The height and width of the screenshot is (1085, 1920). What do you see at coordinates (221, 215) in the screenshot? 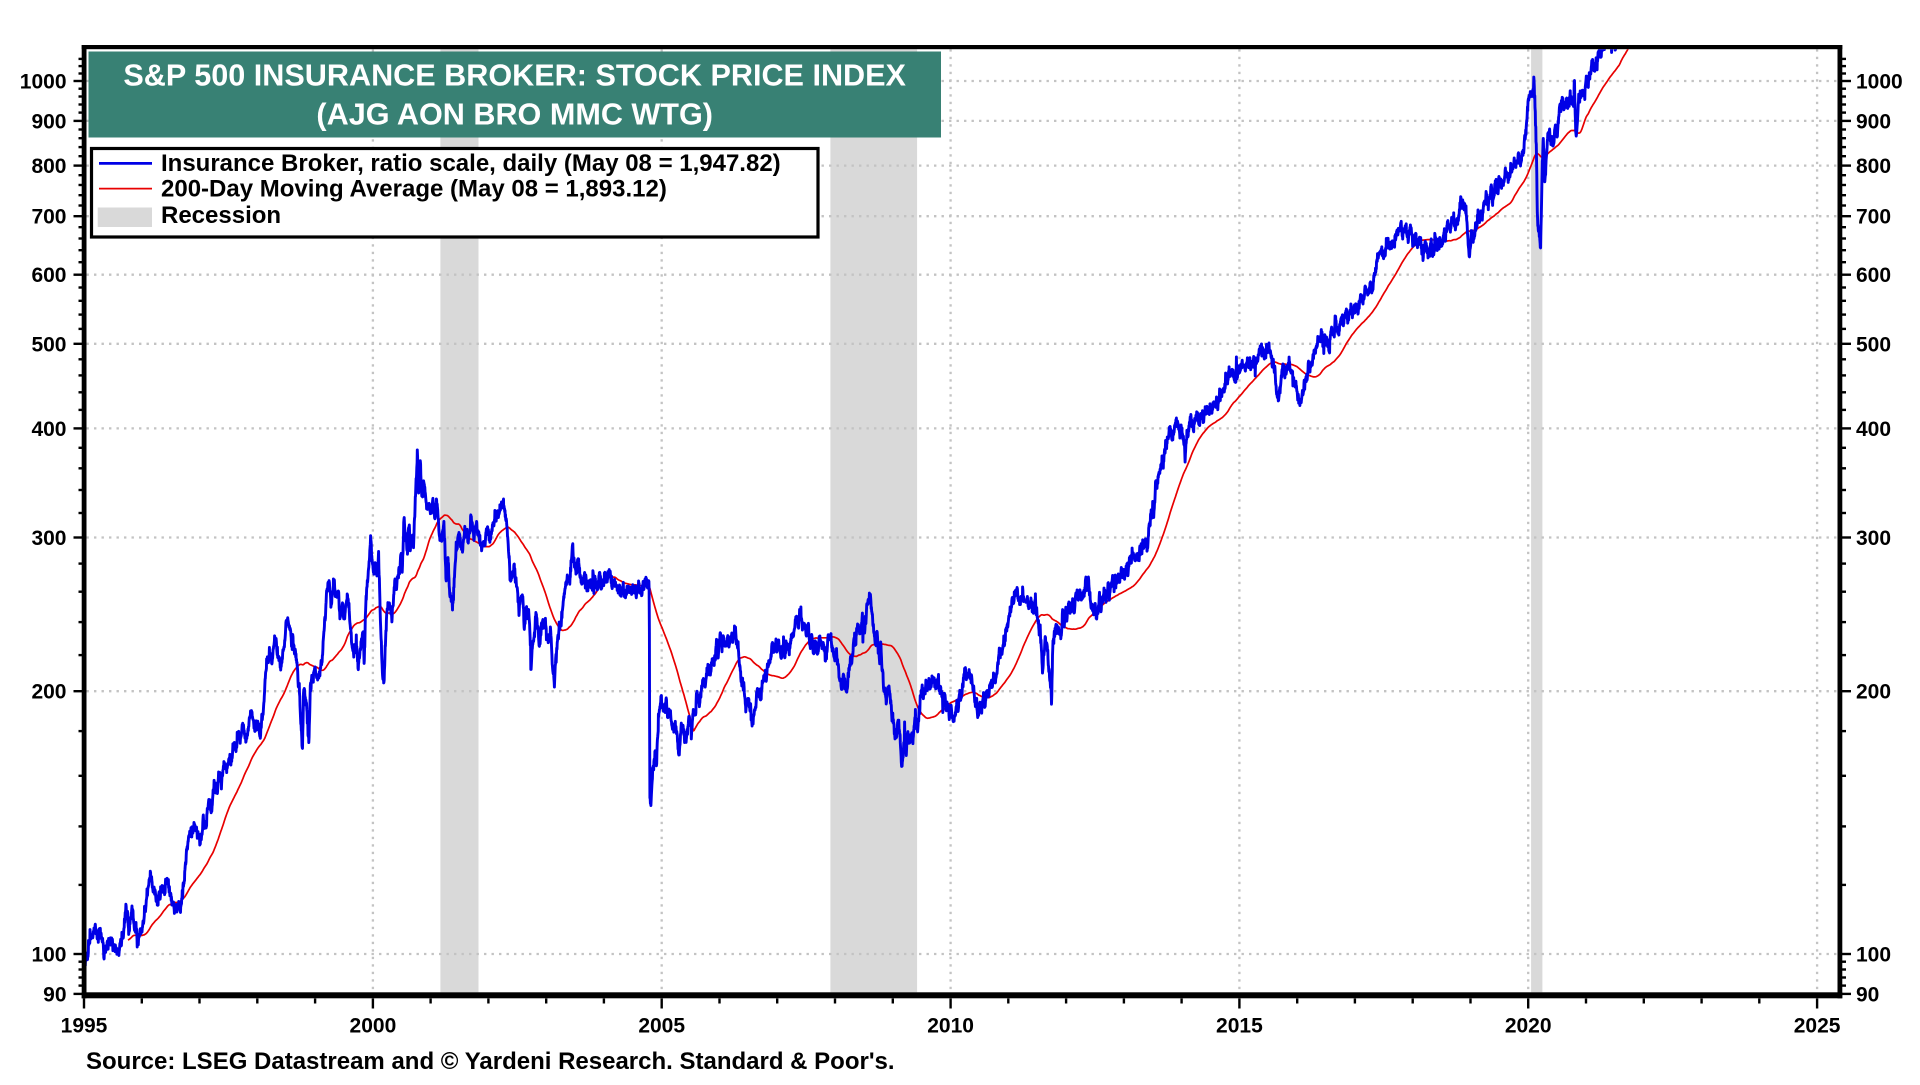
I see `svg-text: Recession` at bounding box center [221, 215].